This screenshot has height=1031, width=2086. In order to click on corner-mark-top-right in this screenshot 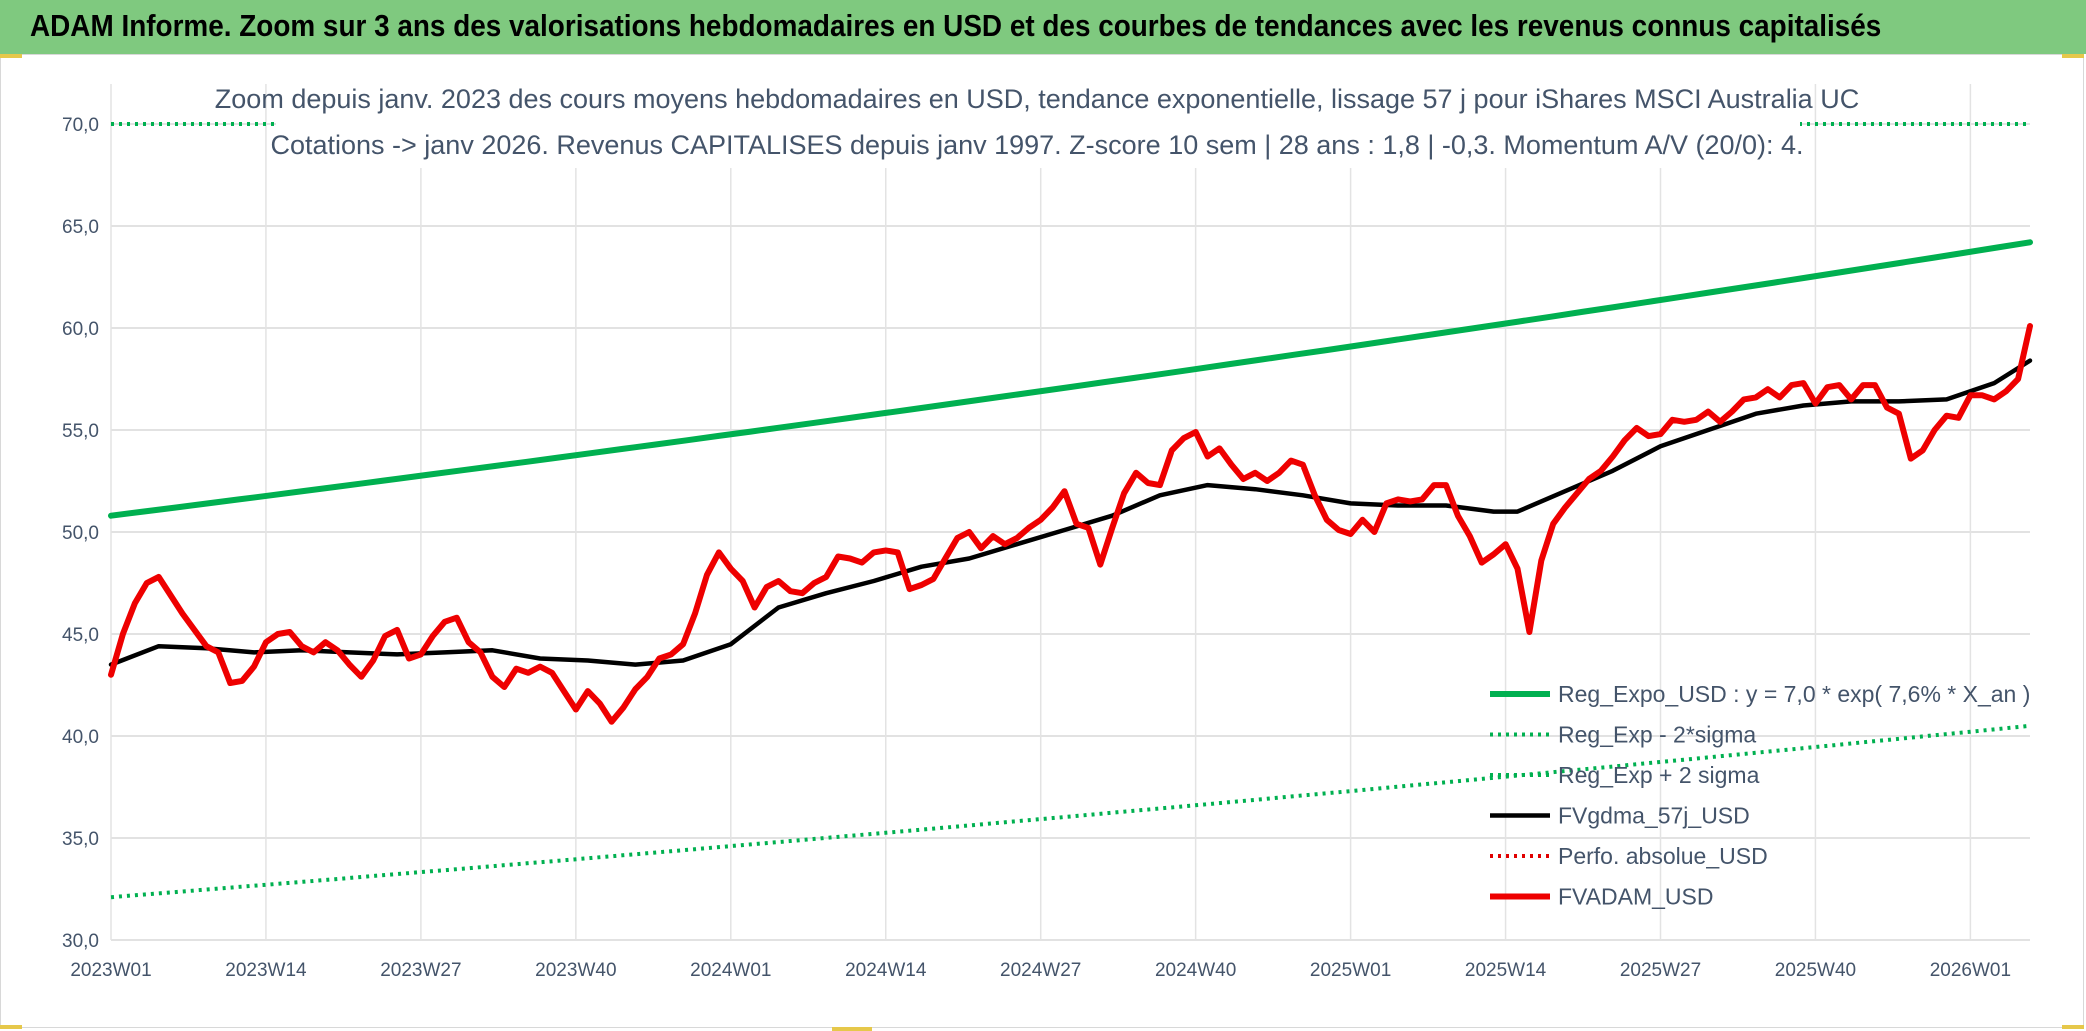, I will do `click(2073, 56)`.